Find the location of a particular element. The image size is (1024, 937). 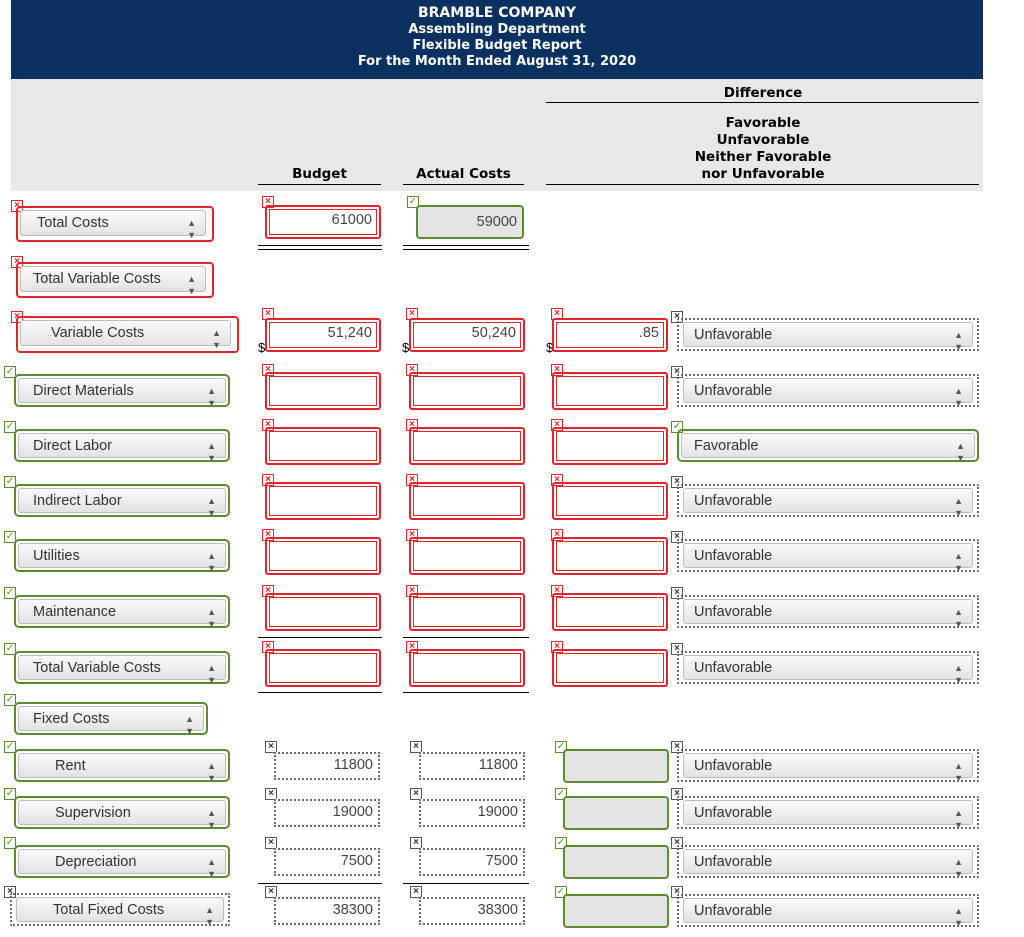

total-fixed-select-wrap: Total Fixed Costs ▲ ▼ is located at coordinates (120, 910).